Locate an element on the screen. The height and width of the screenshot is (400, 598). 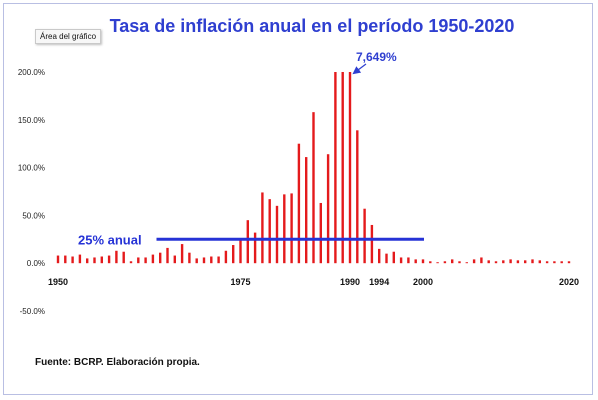
bar-2006 is located at coordinates (466, 263).